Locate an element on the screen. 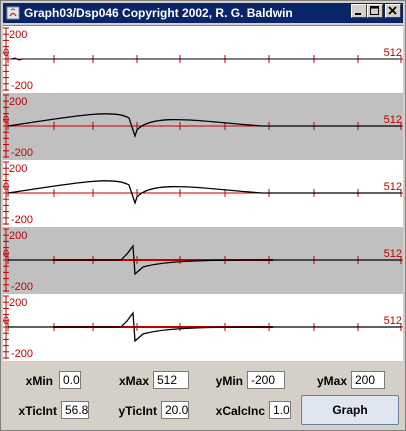 This screenshot has width=406, height=431. plot-1-ymax-label: 200 is located at coordinates (18, 35).